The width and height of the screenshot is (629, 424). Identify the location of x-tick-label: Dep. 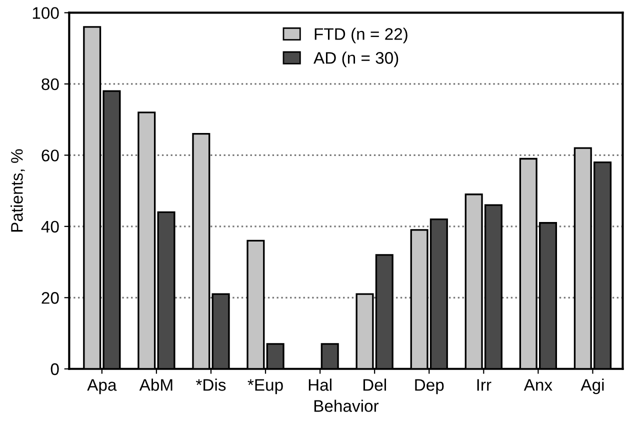
(429, 386).